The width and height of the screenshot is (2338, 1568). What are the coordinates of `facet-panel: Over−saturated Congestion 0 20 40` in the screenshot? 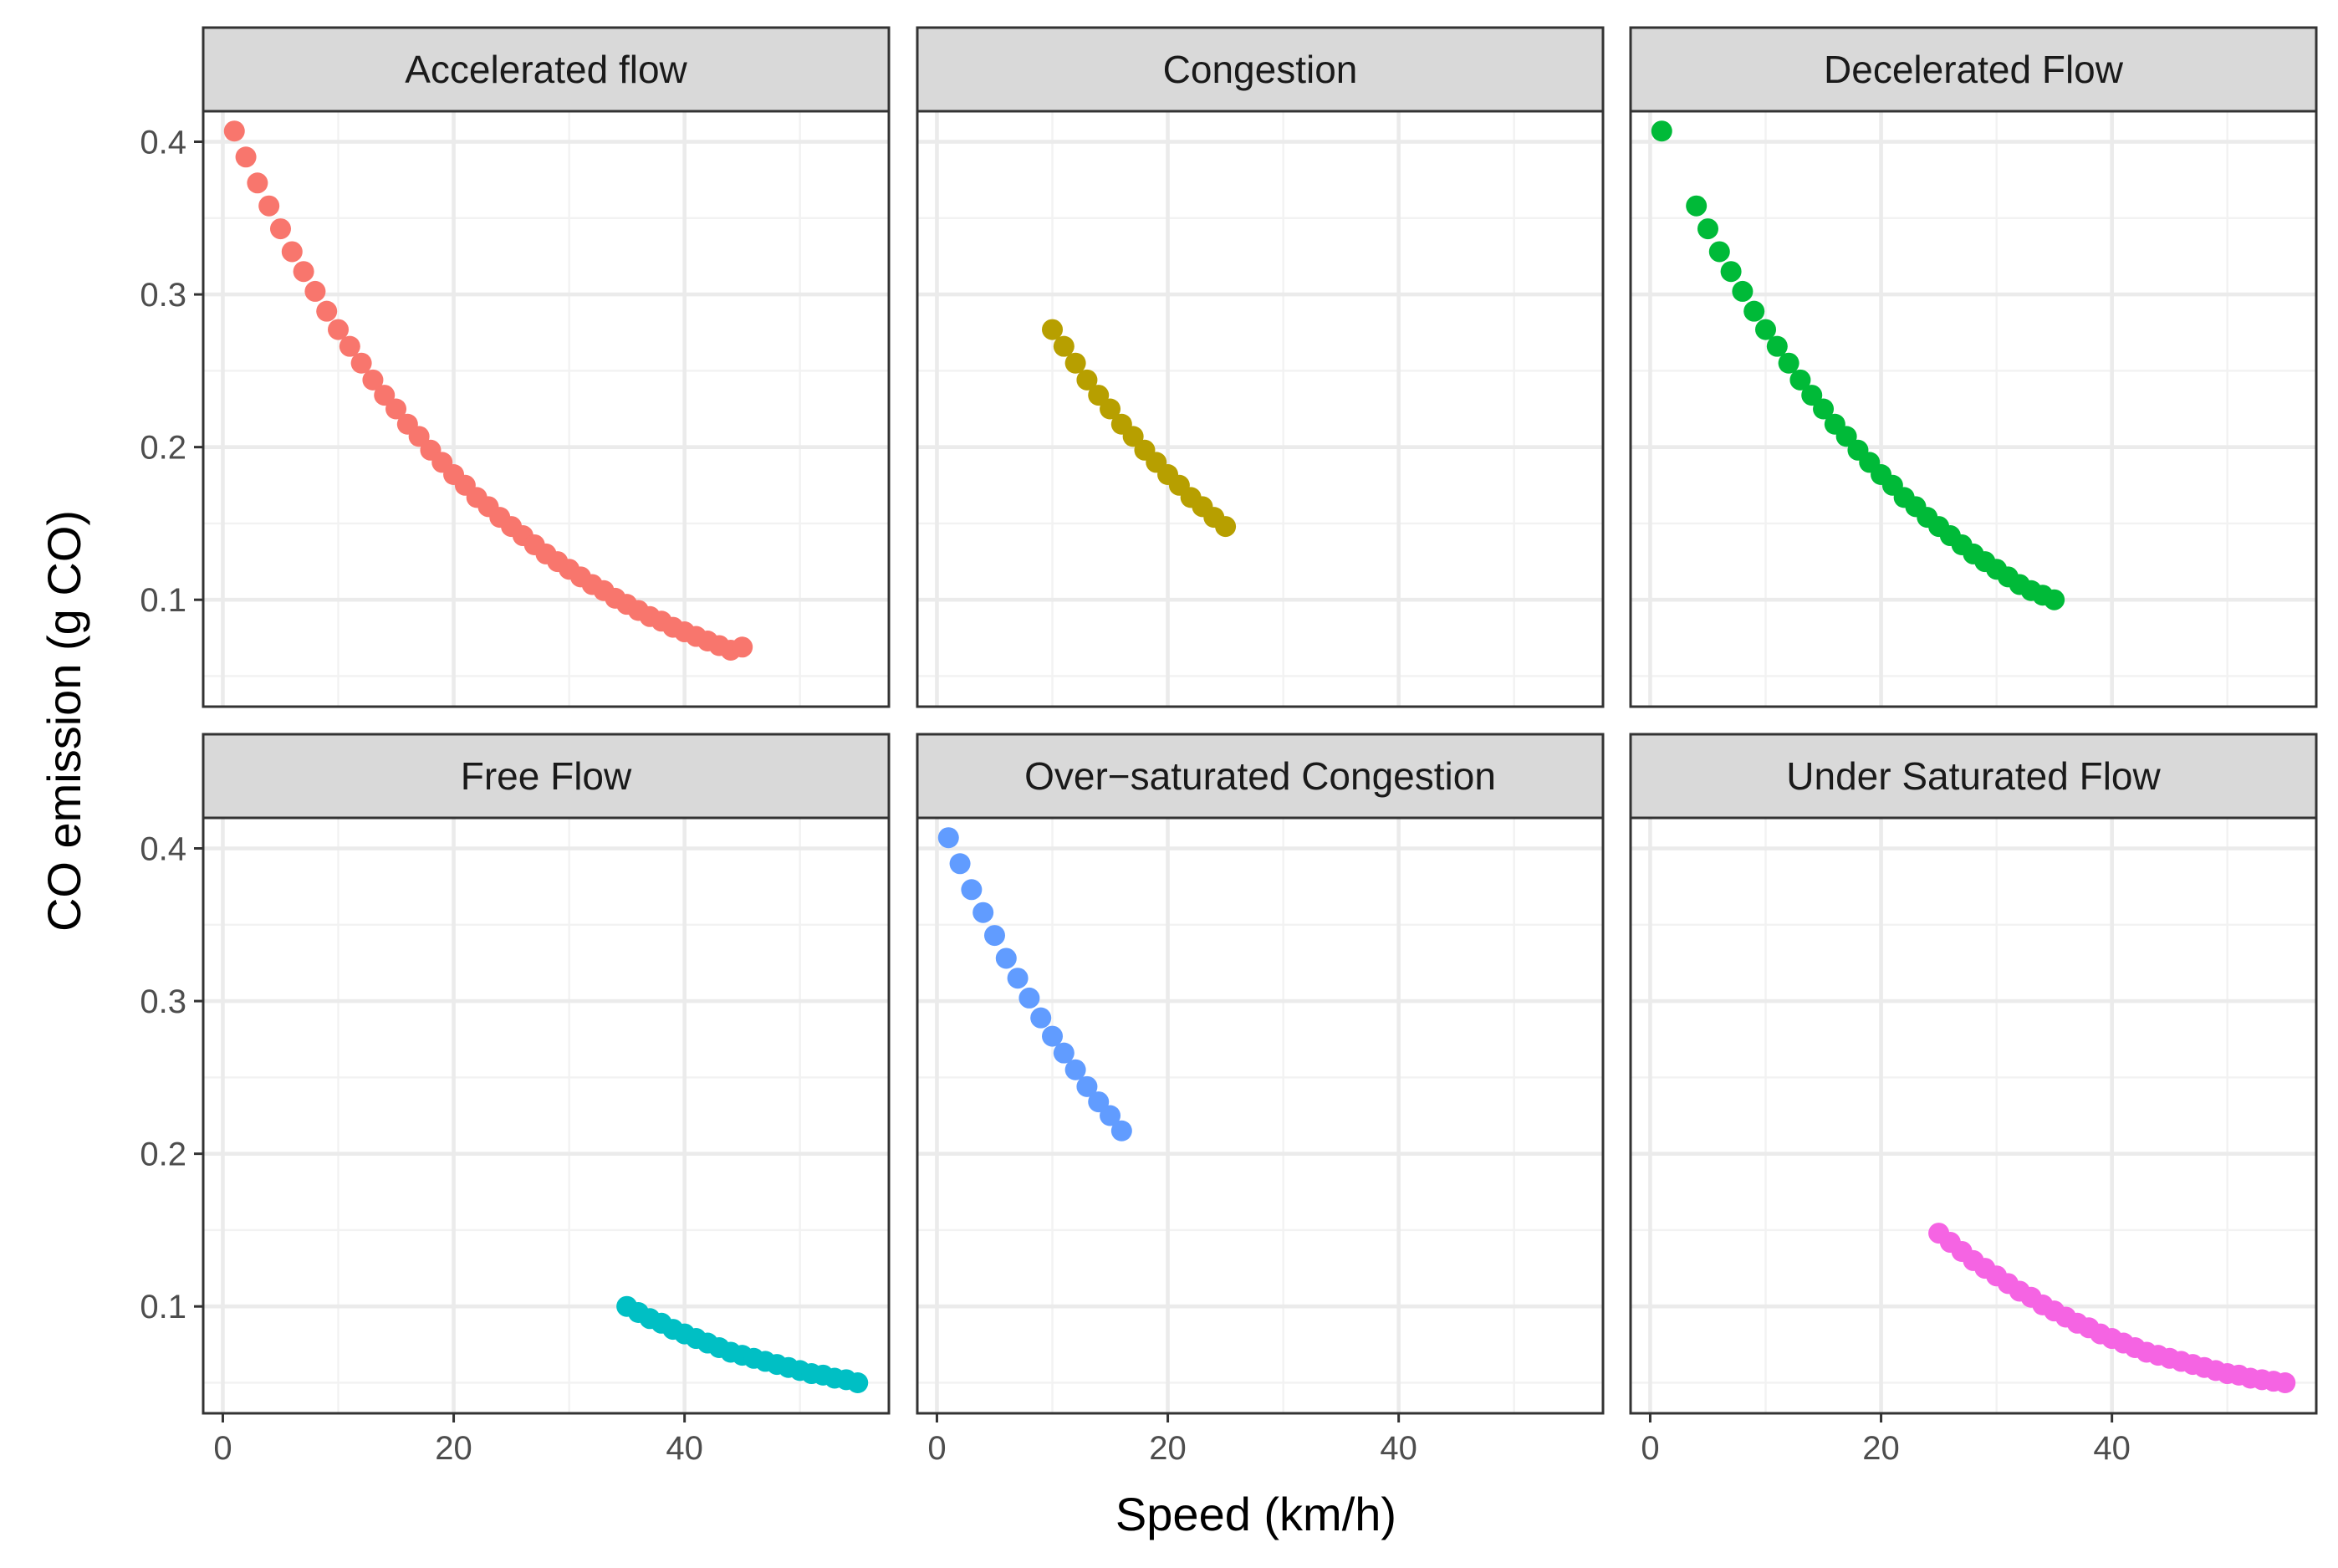 It's located at (1260, 1100).